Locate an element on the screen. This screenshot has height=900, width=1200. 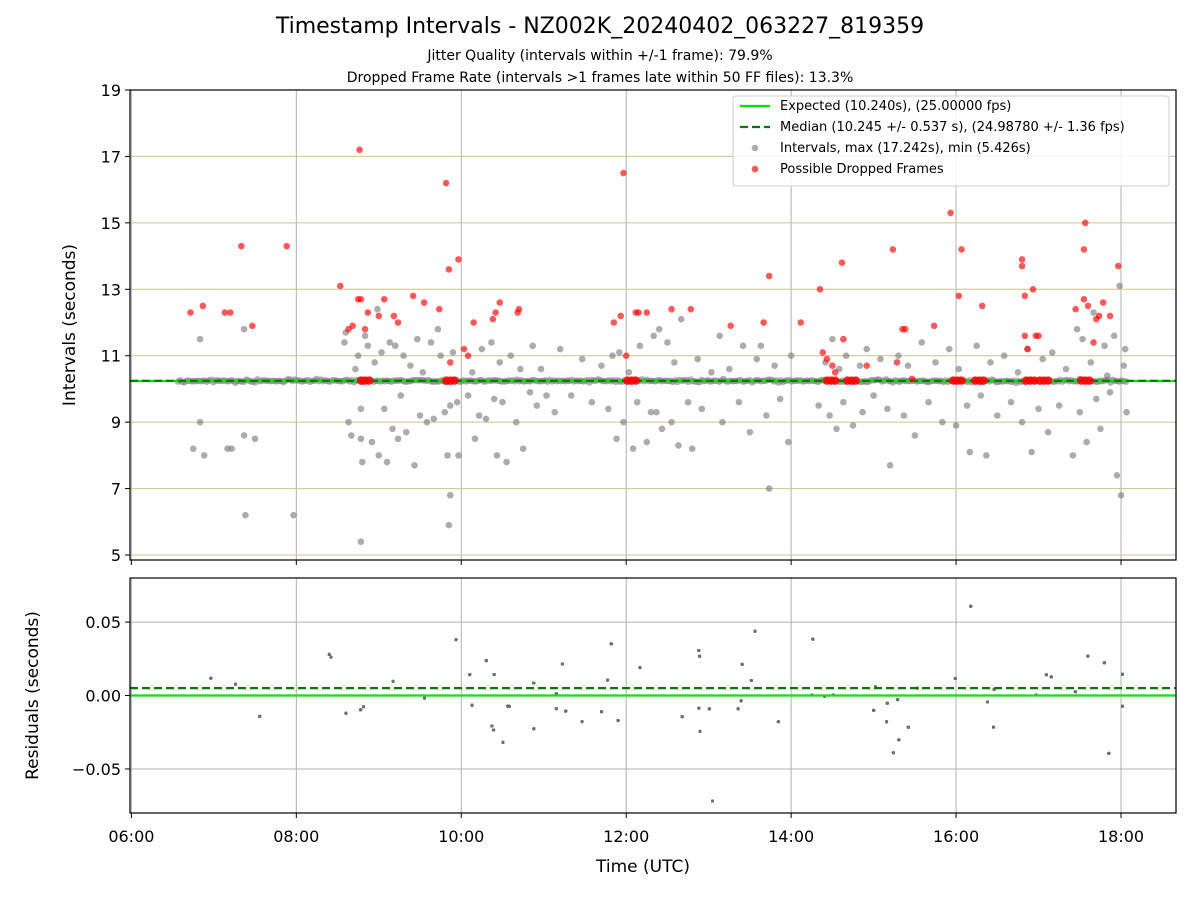
legend-item-dropped-swatch is located at coordinates (755, 169).